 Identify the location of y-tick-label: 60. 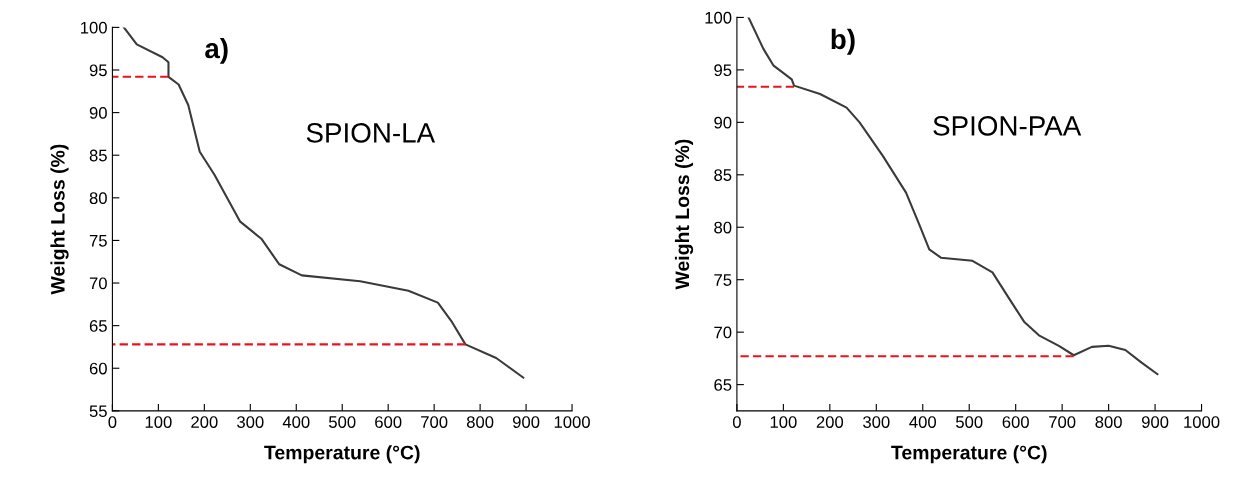
(98, 368).